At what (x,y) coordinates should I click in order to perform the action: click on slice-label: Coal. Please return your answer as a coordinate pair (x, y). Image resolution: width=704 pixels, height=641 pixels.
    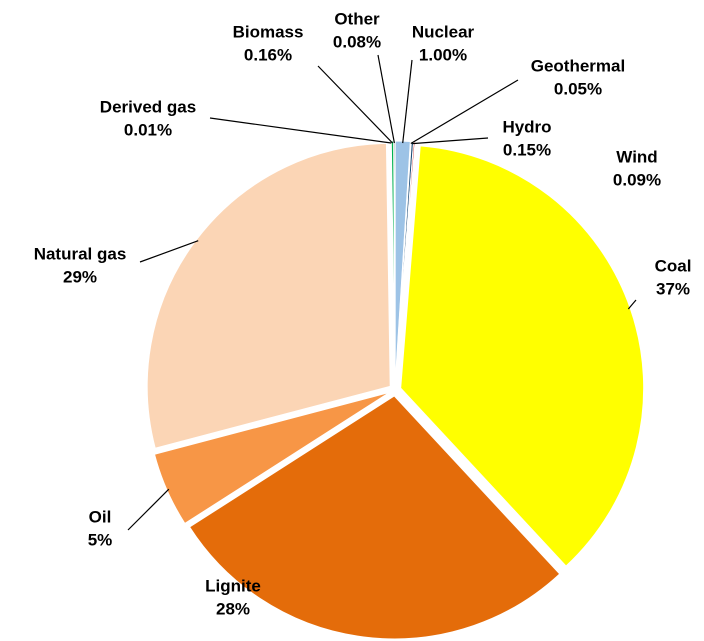
    Looking at the image, I should click on (673, 265).